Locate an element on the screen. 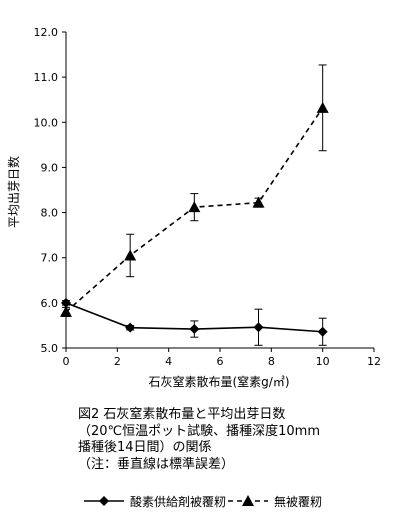  y-tick-label: 11.0 is located at coordinates (46, 77).